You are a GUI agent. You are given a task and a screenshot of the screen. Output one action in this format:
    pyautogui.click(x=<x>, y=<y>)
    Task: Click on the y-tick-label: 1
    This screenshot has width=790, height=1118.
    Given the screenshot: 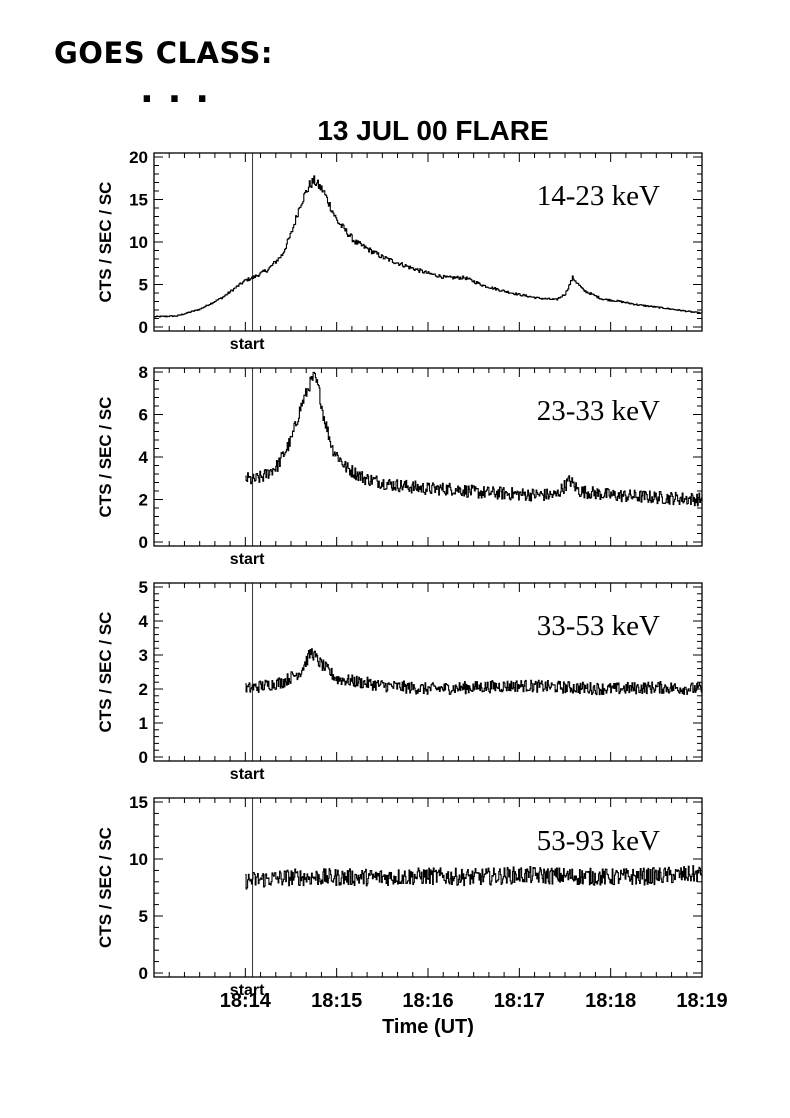 What is the action you would take?
    pyautogui.click(x=143, y=723)
    